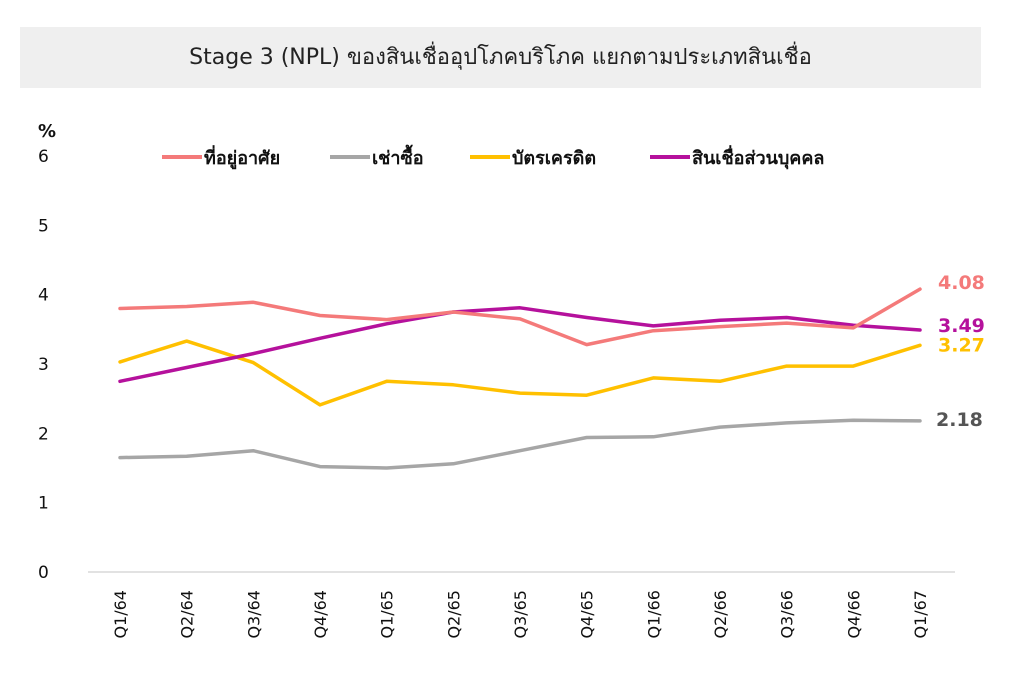 Image resolution: width=1027 pixels, height=679 pixels. I want to click on y-tick-label: 1, so click(43, 504).